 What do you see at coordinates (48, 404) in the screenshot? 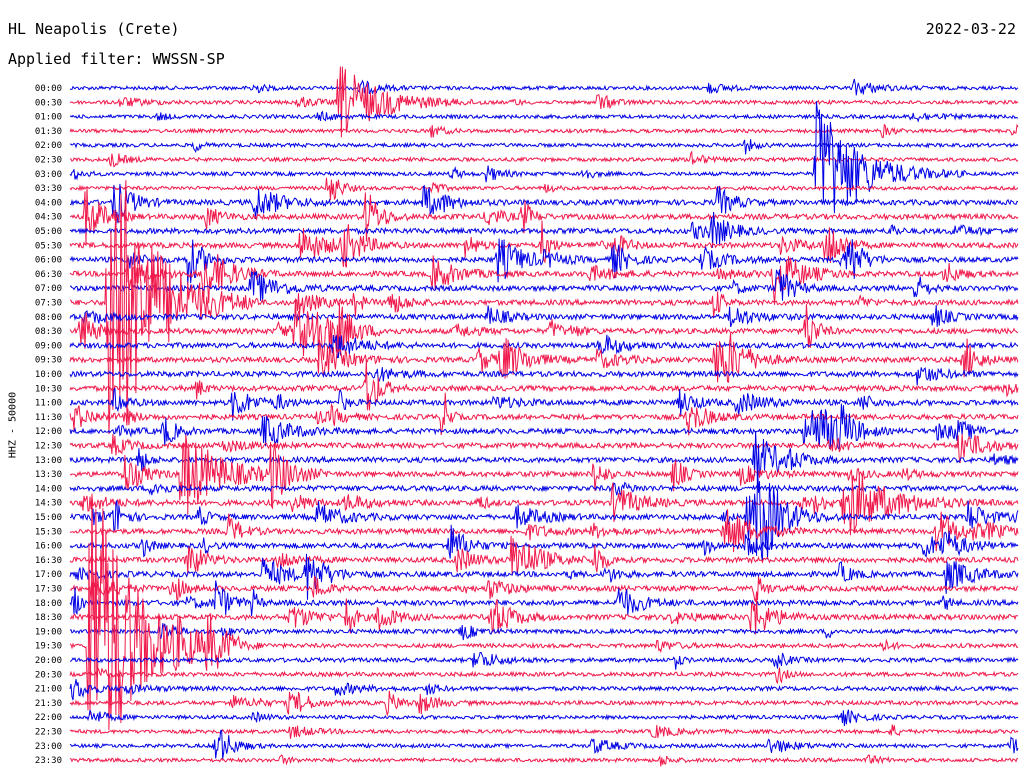
I see `row-label-1100: 11:00` at bounding box center [48, 404].